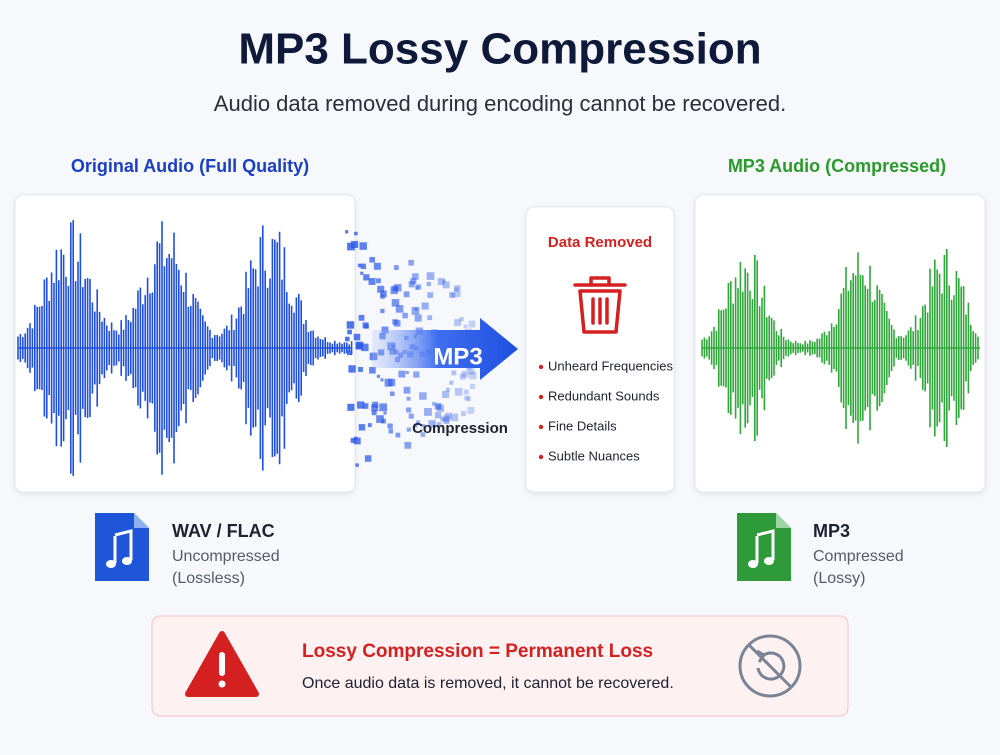 Image resolution: width=1000 pixels, height=755 pixels. What do you see at coordinates (858, 556) in the screenshot?
I see `compressed-description: Compressed` at bounding box center [858, 556].